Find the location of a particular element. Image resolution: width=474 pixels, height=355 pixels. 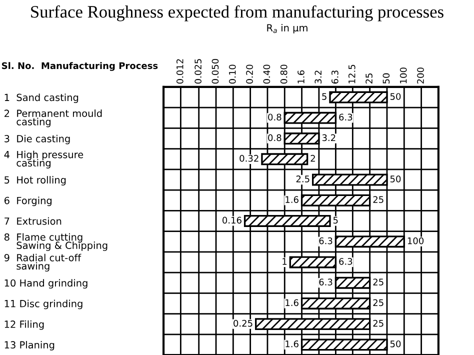

x-tick-label: 25 is located at coordinates (369, 79).